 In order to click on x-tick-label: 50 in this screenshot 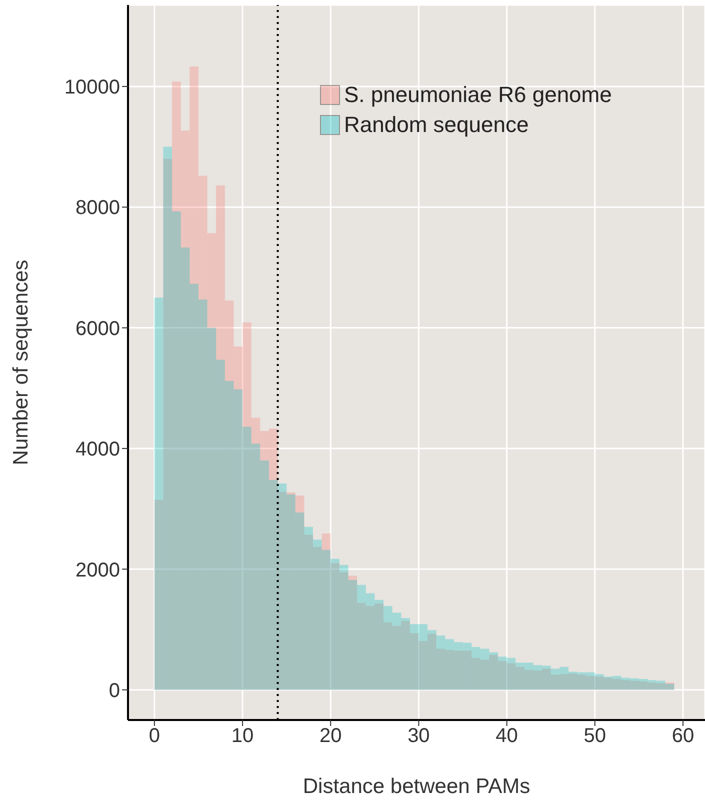, I will do `click(595, 736)`.